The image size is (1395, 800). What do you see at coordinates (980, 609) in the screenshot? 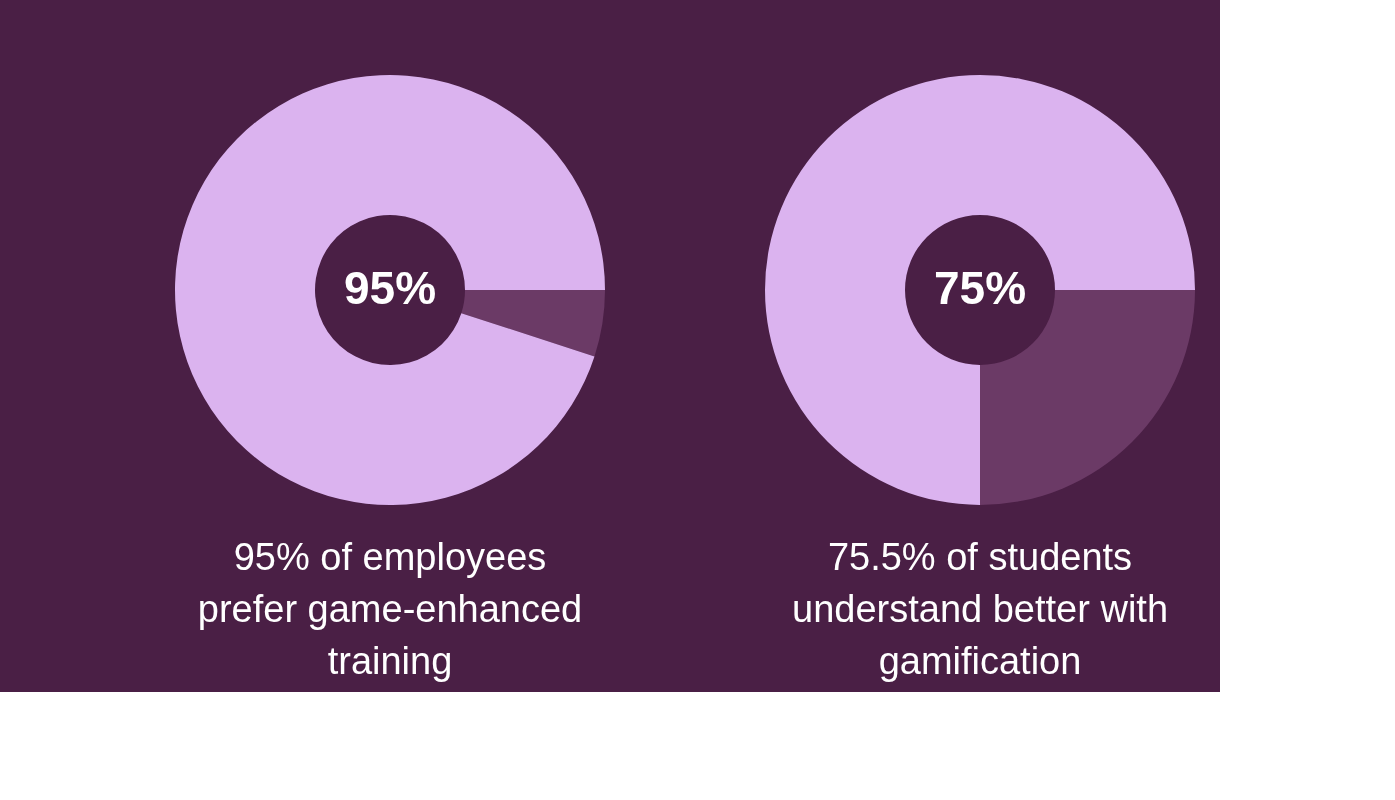
I see `text: 75.5% of students understand better with gamification` at bounding box center [980, 609].